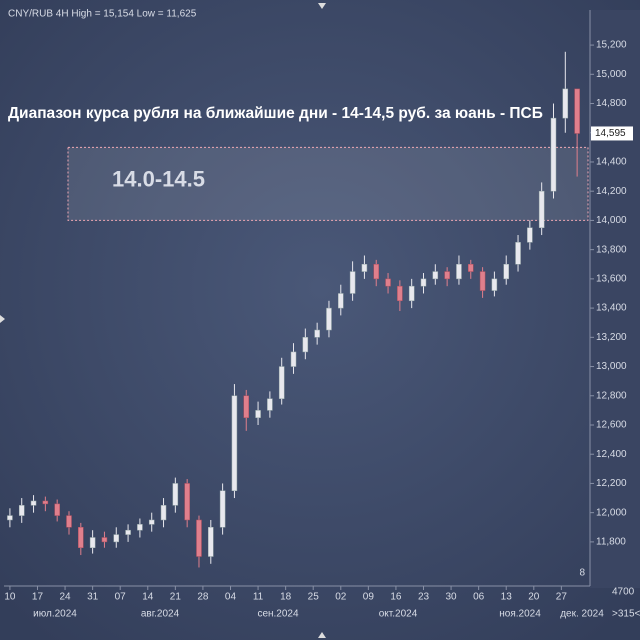 This screenshot has height=640, width=640. I want to click on y-tick-label: 14,400, so click(611, 162).